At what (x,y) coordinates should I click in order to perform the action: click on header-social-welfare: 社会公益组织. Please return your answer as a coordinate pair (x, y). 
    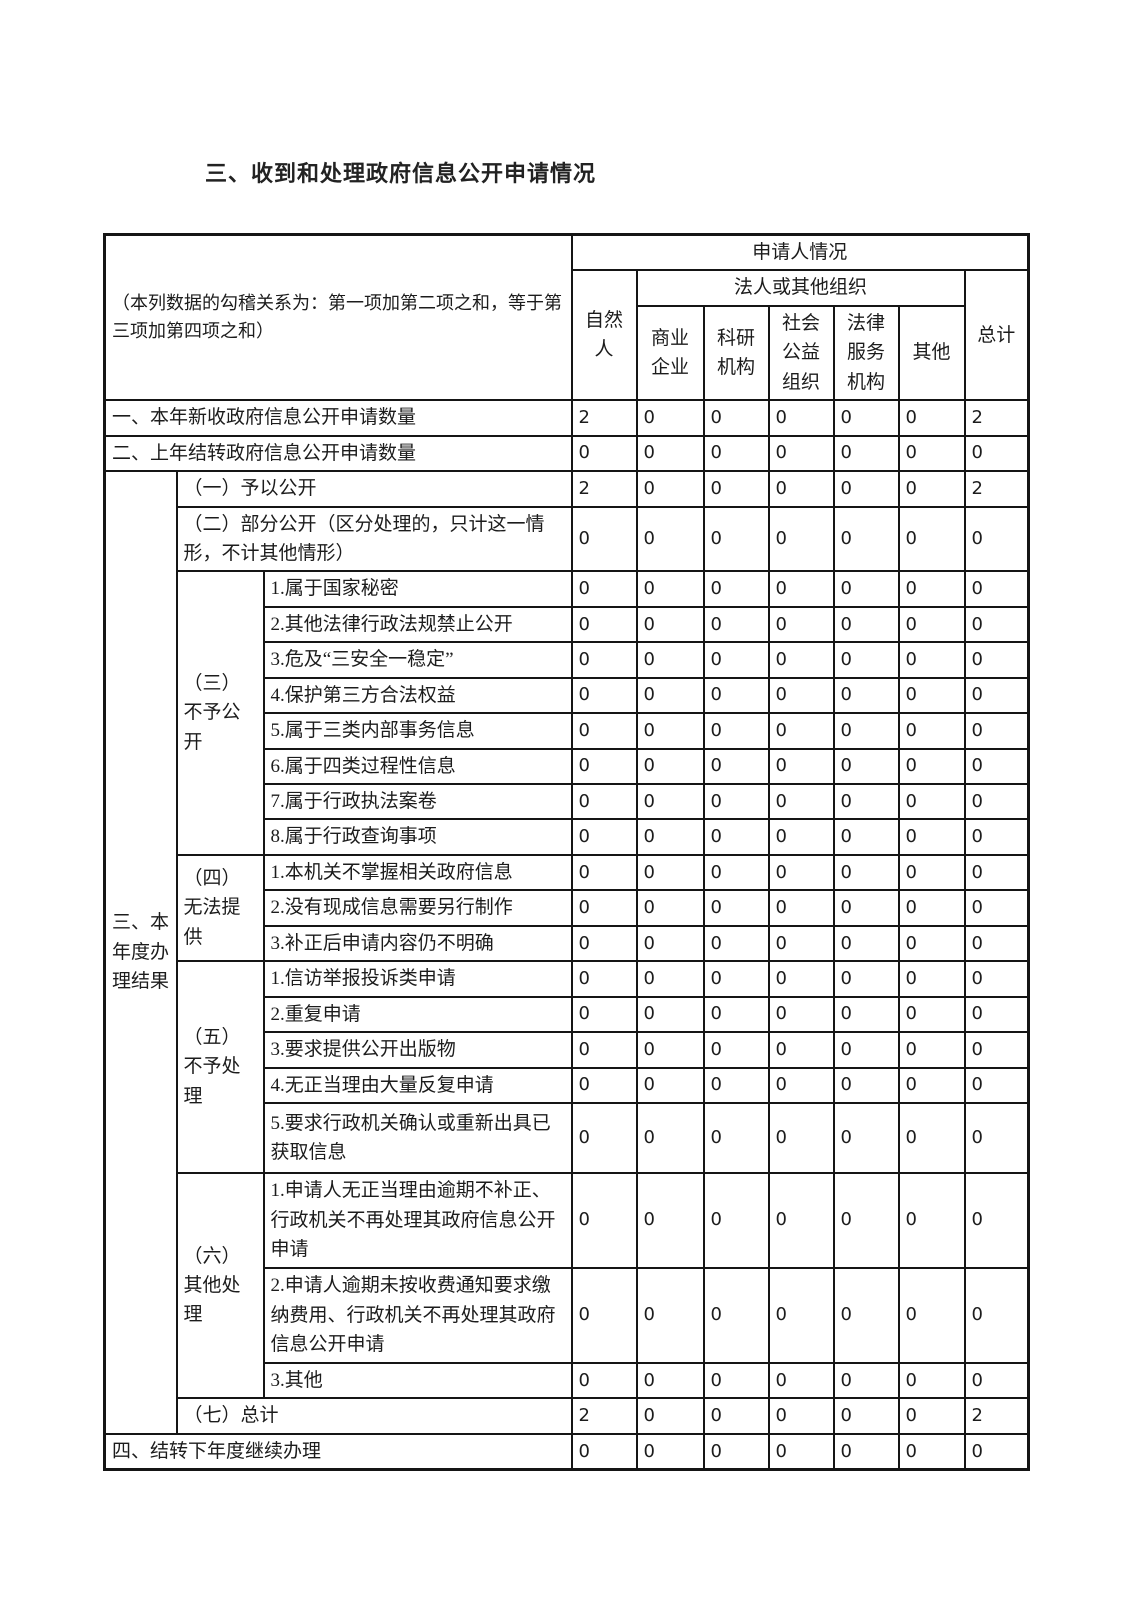
    Looking at the image, I should click on (801, 353).